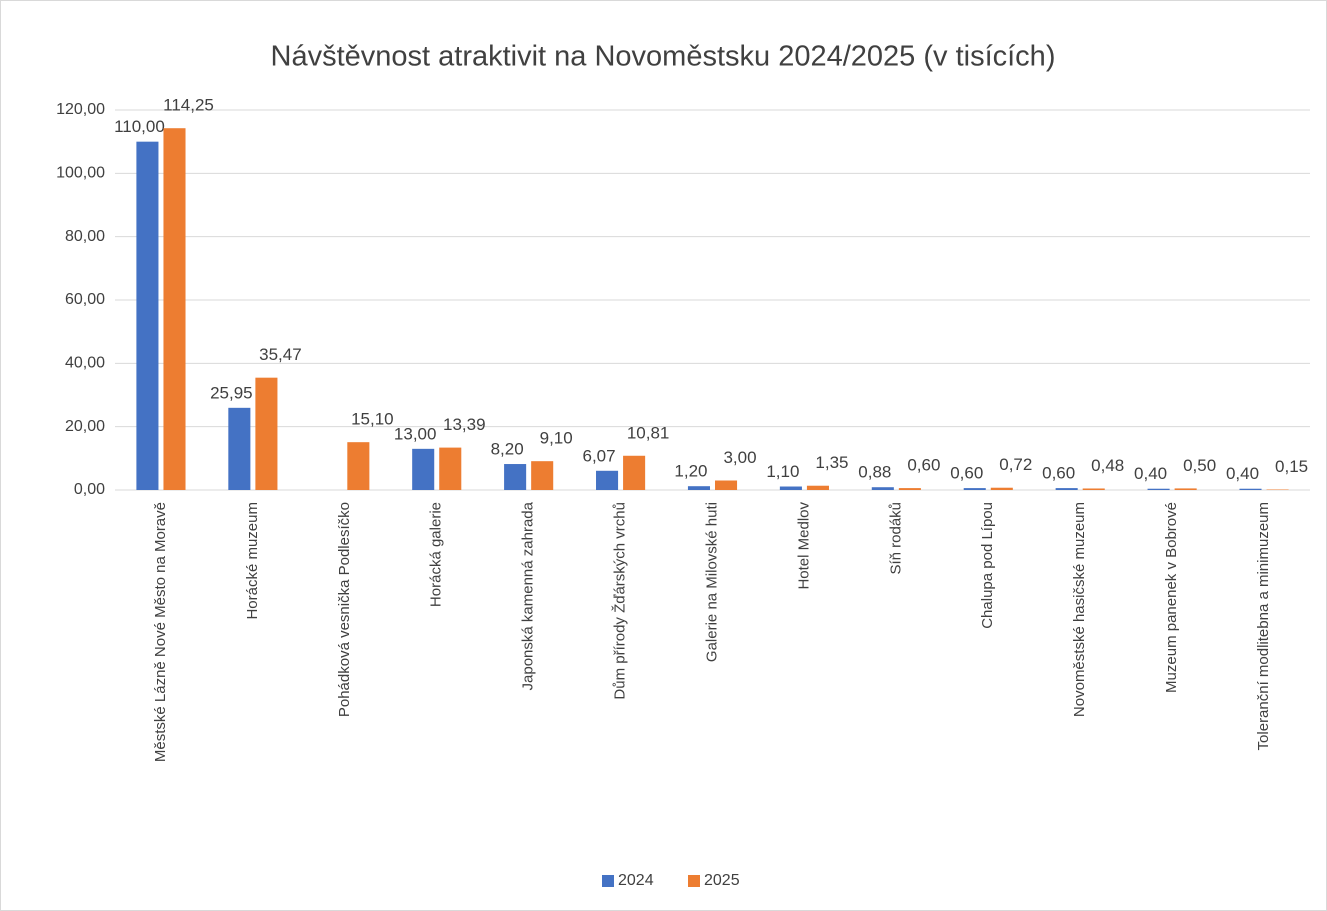  Describe the element at coordinates (252, 561) in the screenshot. I see `x-tick-label: Horácké muzeum` at that location.